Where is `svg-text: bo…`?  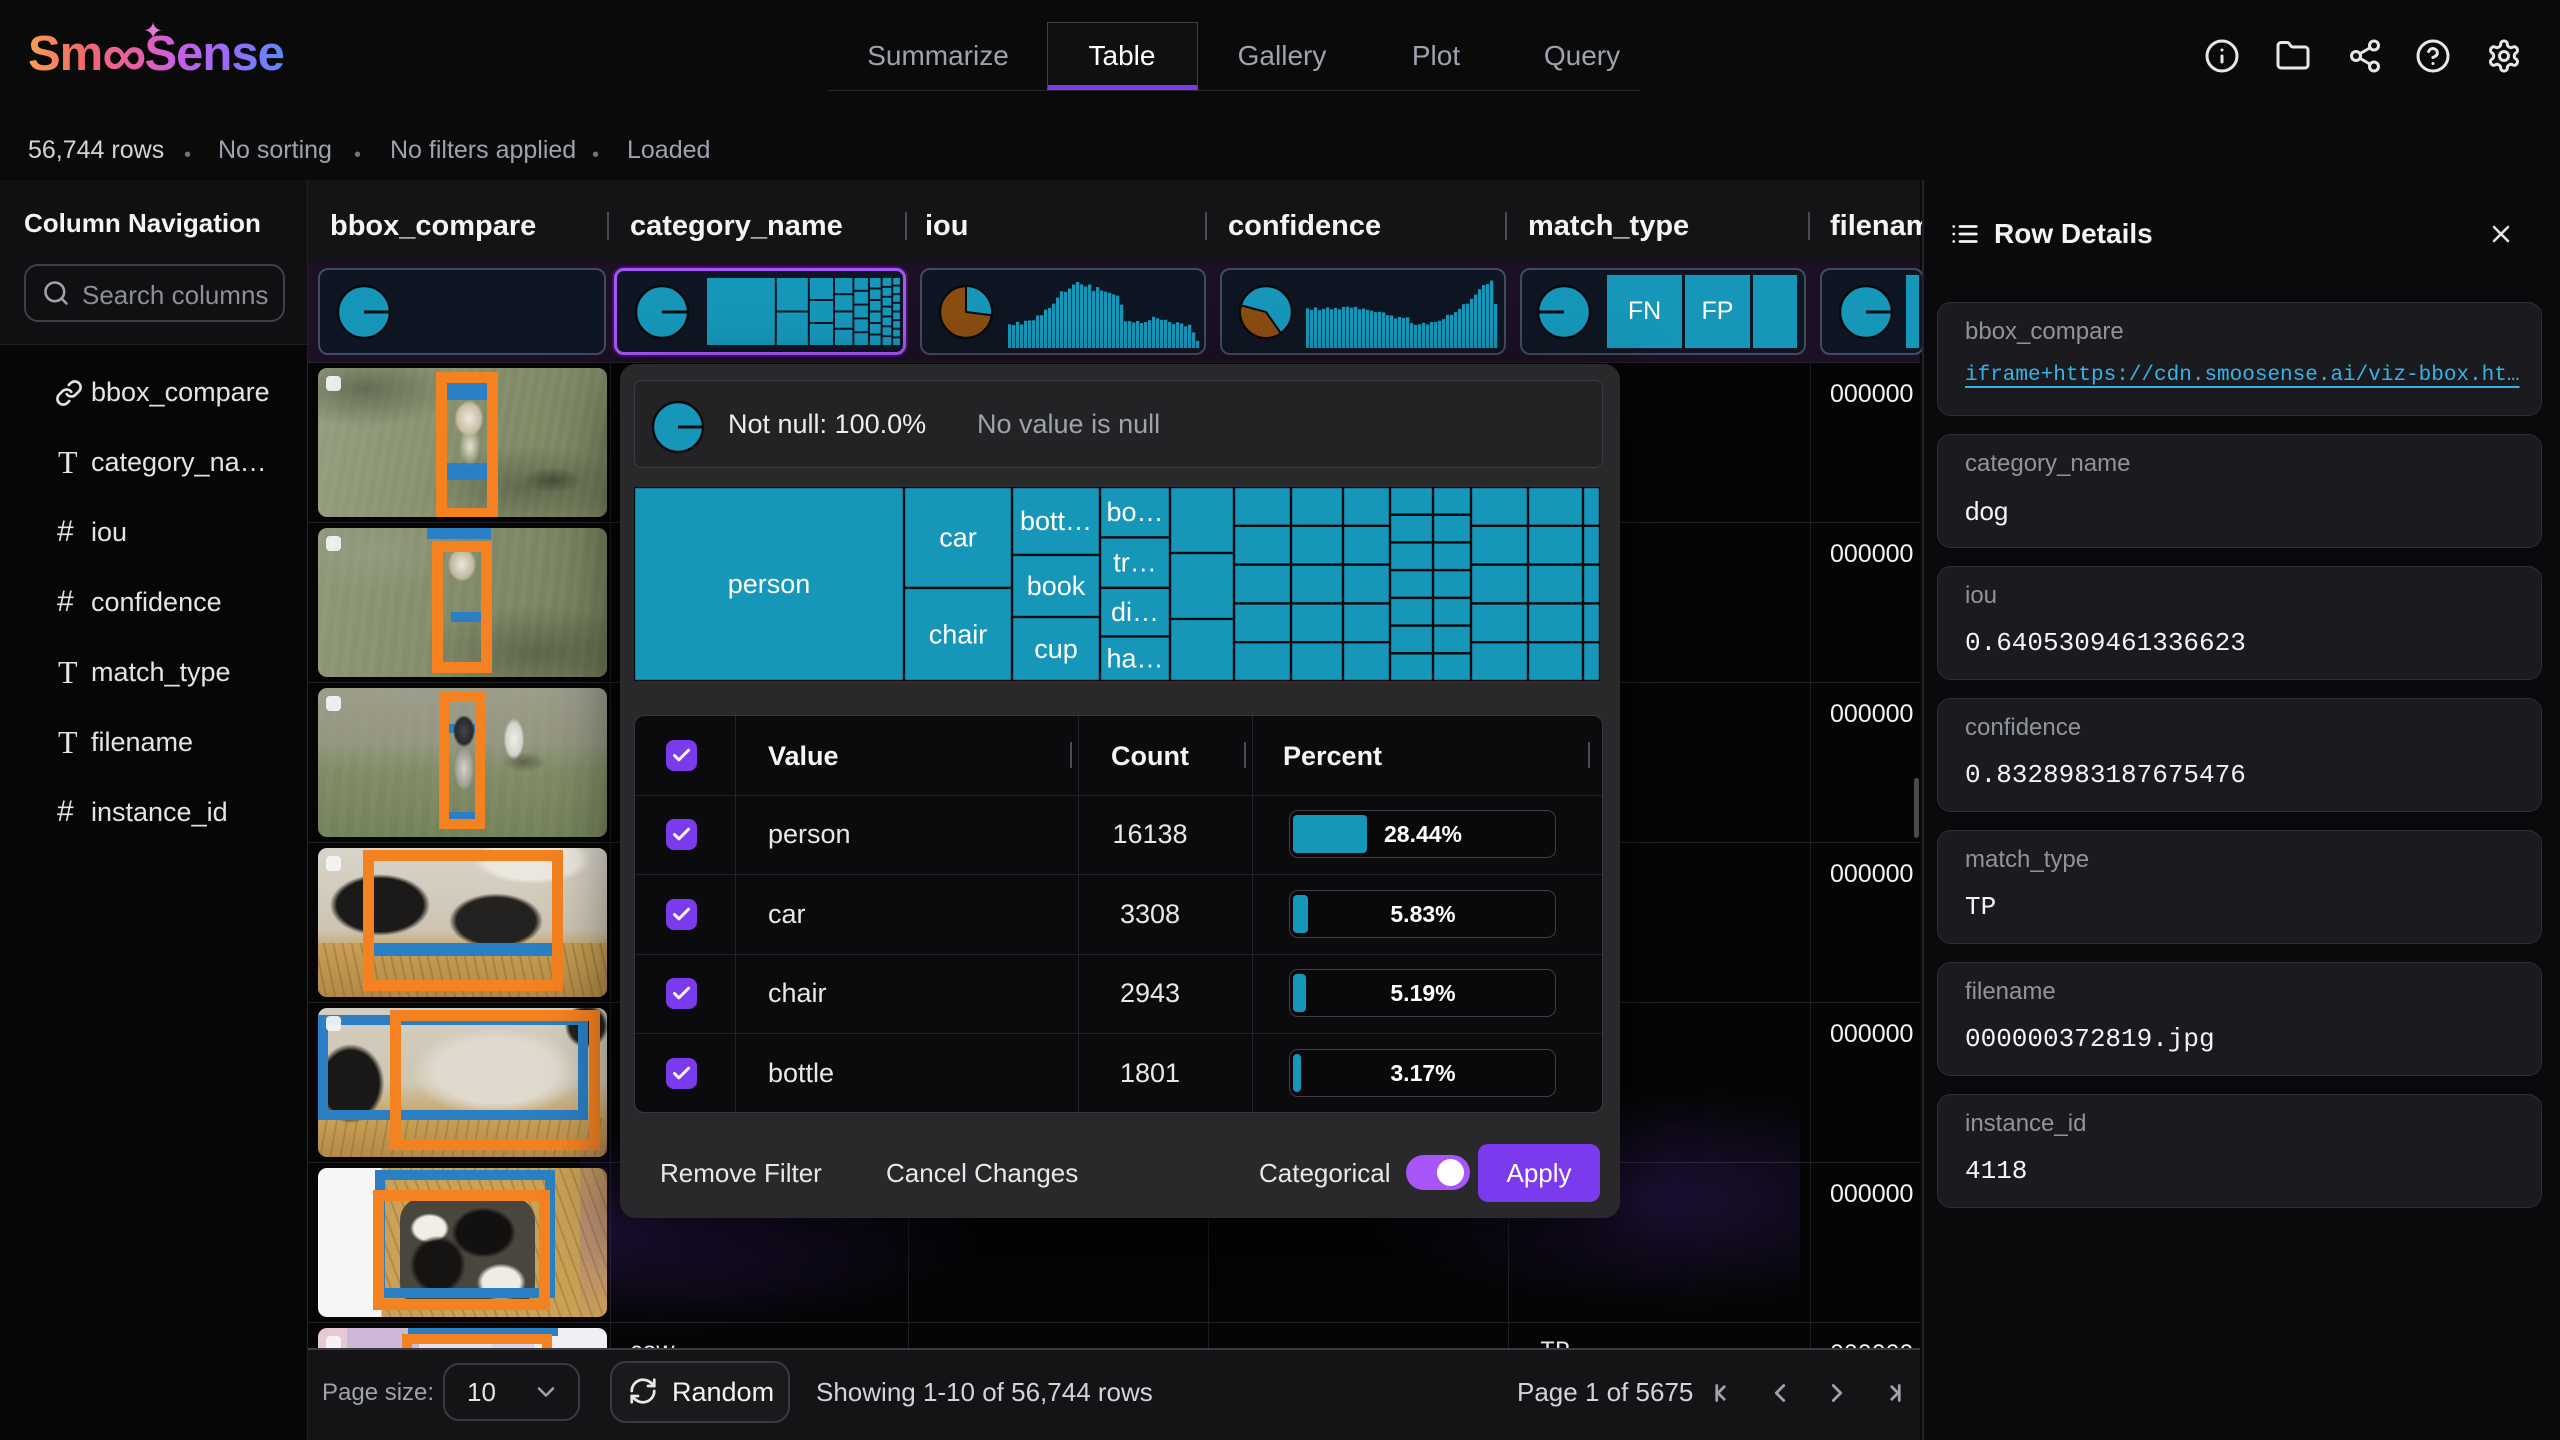 svg-text: bo… is located at coordinates (1134, 512).